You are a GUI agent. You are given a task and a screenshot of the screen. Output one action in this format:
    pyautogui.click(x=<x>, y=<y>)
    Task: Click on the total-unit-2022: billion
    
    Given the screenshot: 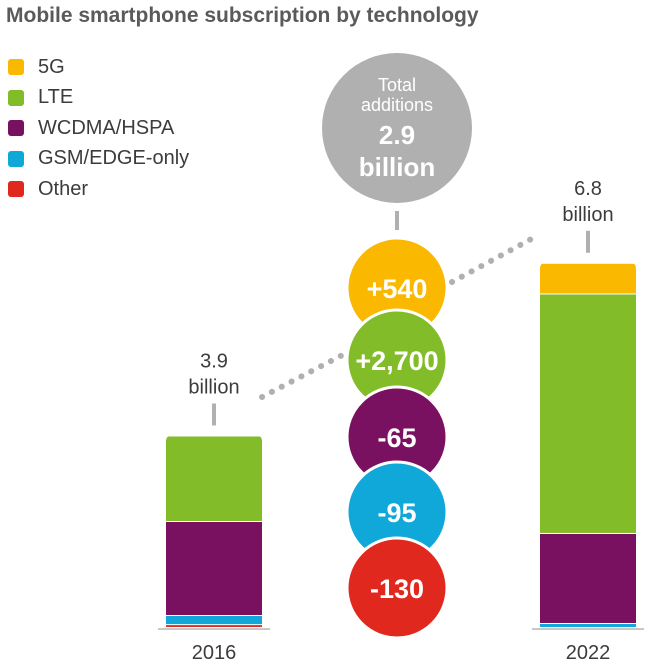 What is the action you would take?
    pyautogui.click(x=587, y=215)
    